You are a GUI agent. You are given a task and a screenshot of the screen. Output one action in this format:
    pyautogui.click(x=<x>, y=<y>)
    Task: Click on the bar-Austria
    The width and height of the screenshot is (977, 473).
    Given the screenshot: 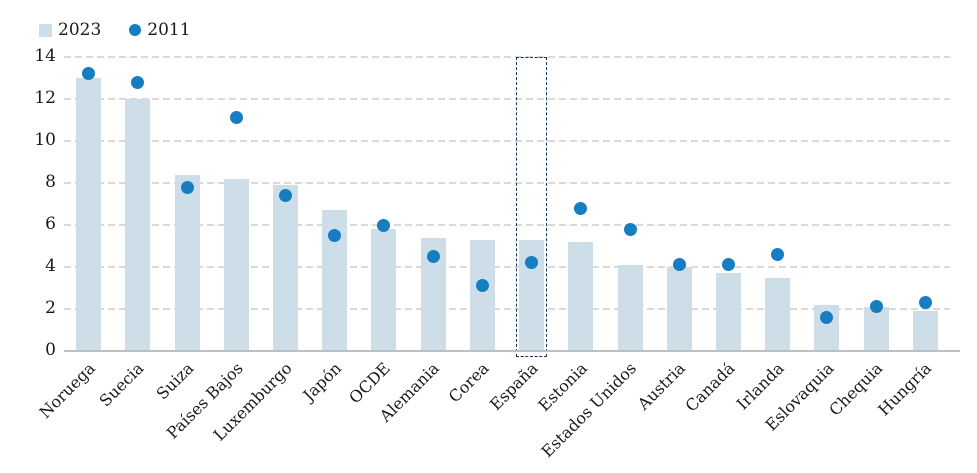 What is the action you would take?
    pyautogui.click(x=679, y=309)
    